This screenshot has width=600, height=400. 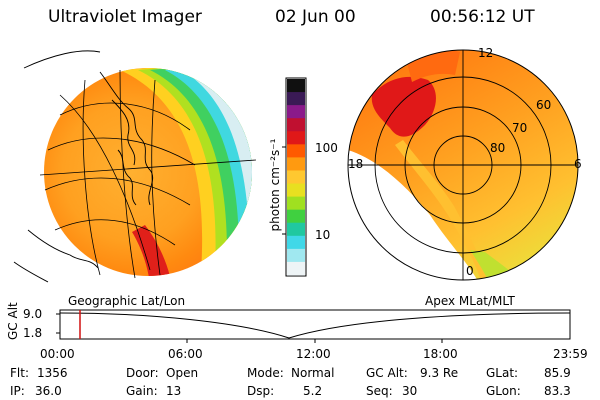 What do you see at coordinates (387, 373) in the screenshot?
I see `gcalt-label: GC Alt:` at bounding box center [387, 373].